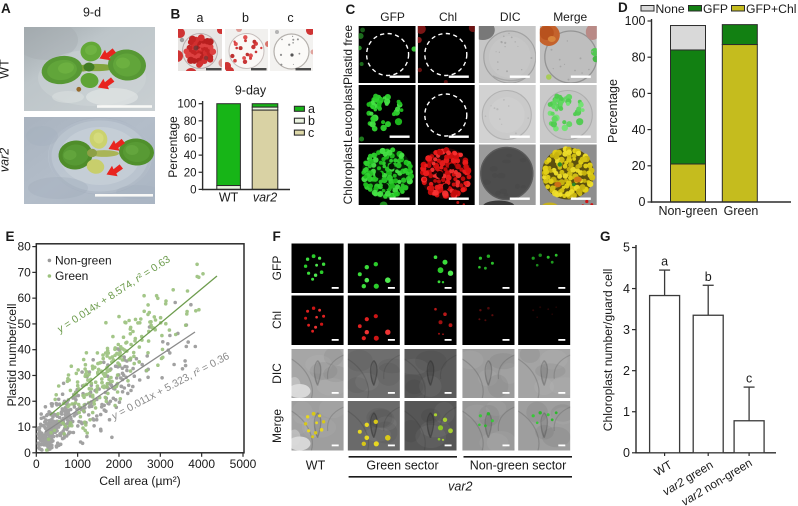 This screenshot has height=506, width=798. Describe the element at coordinates (351, 9) in the screenshot. I see `svg-text: C` at that location.